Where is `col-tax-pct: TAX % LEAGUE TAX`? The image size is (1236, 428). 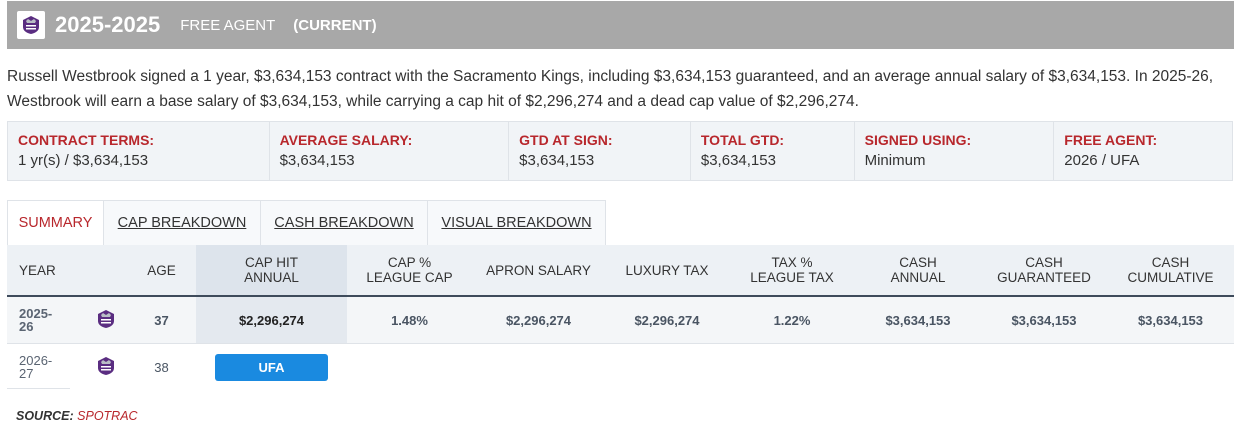
col-tax-pct: TAX % LEAGUE TAX is located at coordinates (792, 271).